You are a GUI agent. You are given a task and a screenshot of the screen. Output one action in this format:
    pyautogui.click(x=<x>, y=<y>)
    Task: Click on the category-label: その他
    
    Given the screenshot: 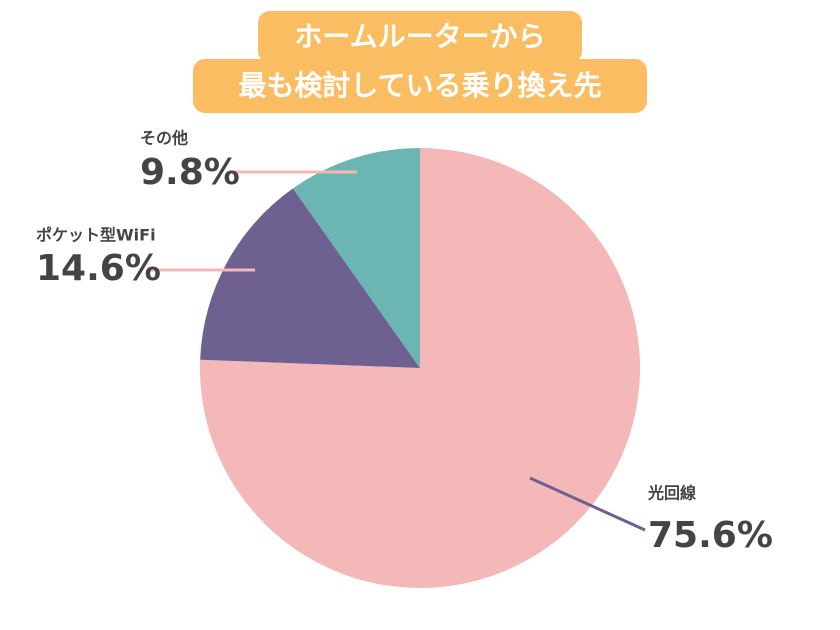 What is the action you would take?
    pyautogui.click(x=164, y=138)
    